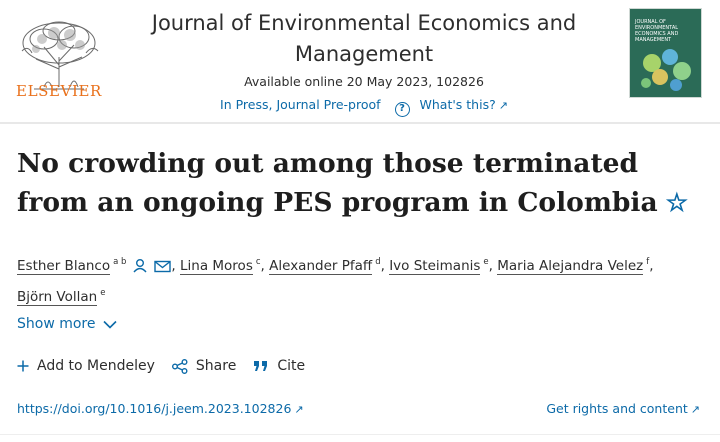 Image resolution: width=720 pixels, height=442 pixels. What do you see at coordinates (23, 366) in the screenshot?
I see `plus-icon` at bounding box center [23, 366].